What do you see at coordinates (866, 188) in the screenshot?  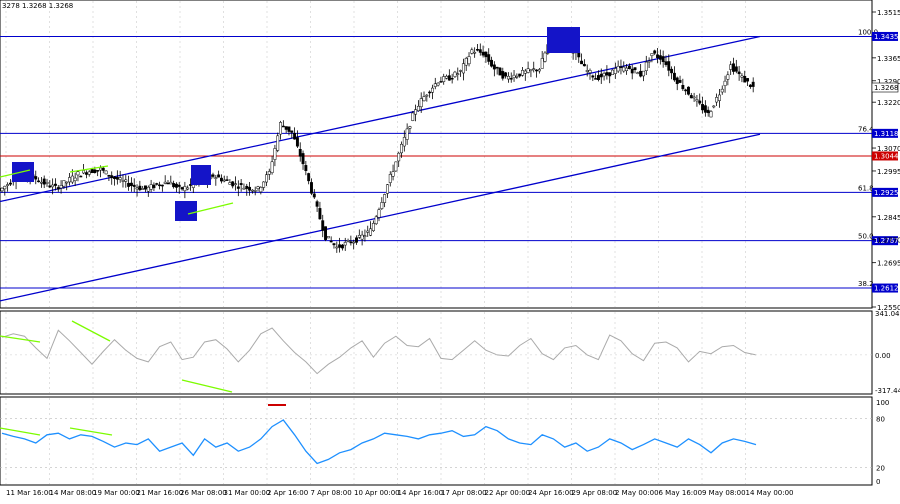 I see `fib-pct-label: 61.8` at bounding box center [866, 188].